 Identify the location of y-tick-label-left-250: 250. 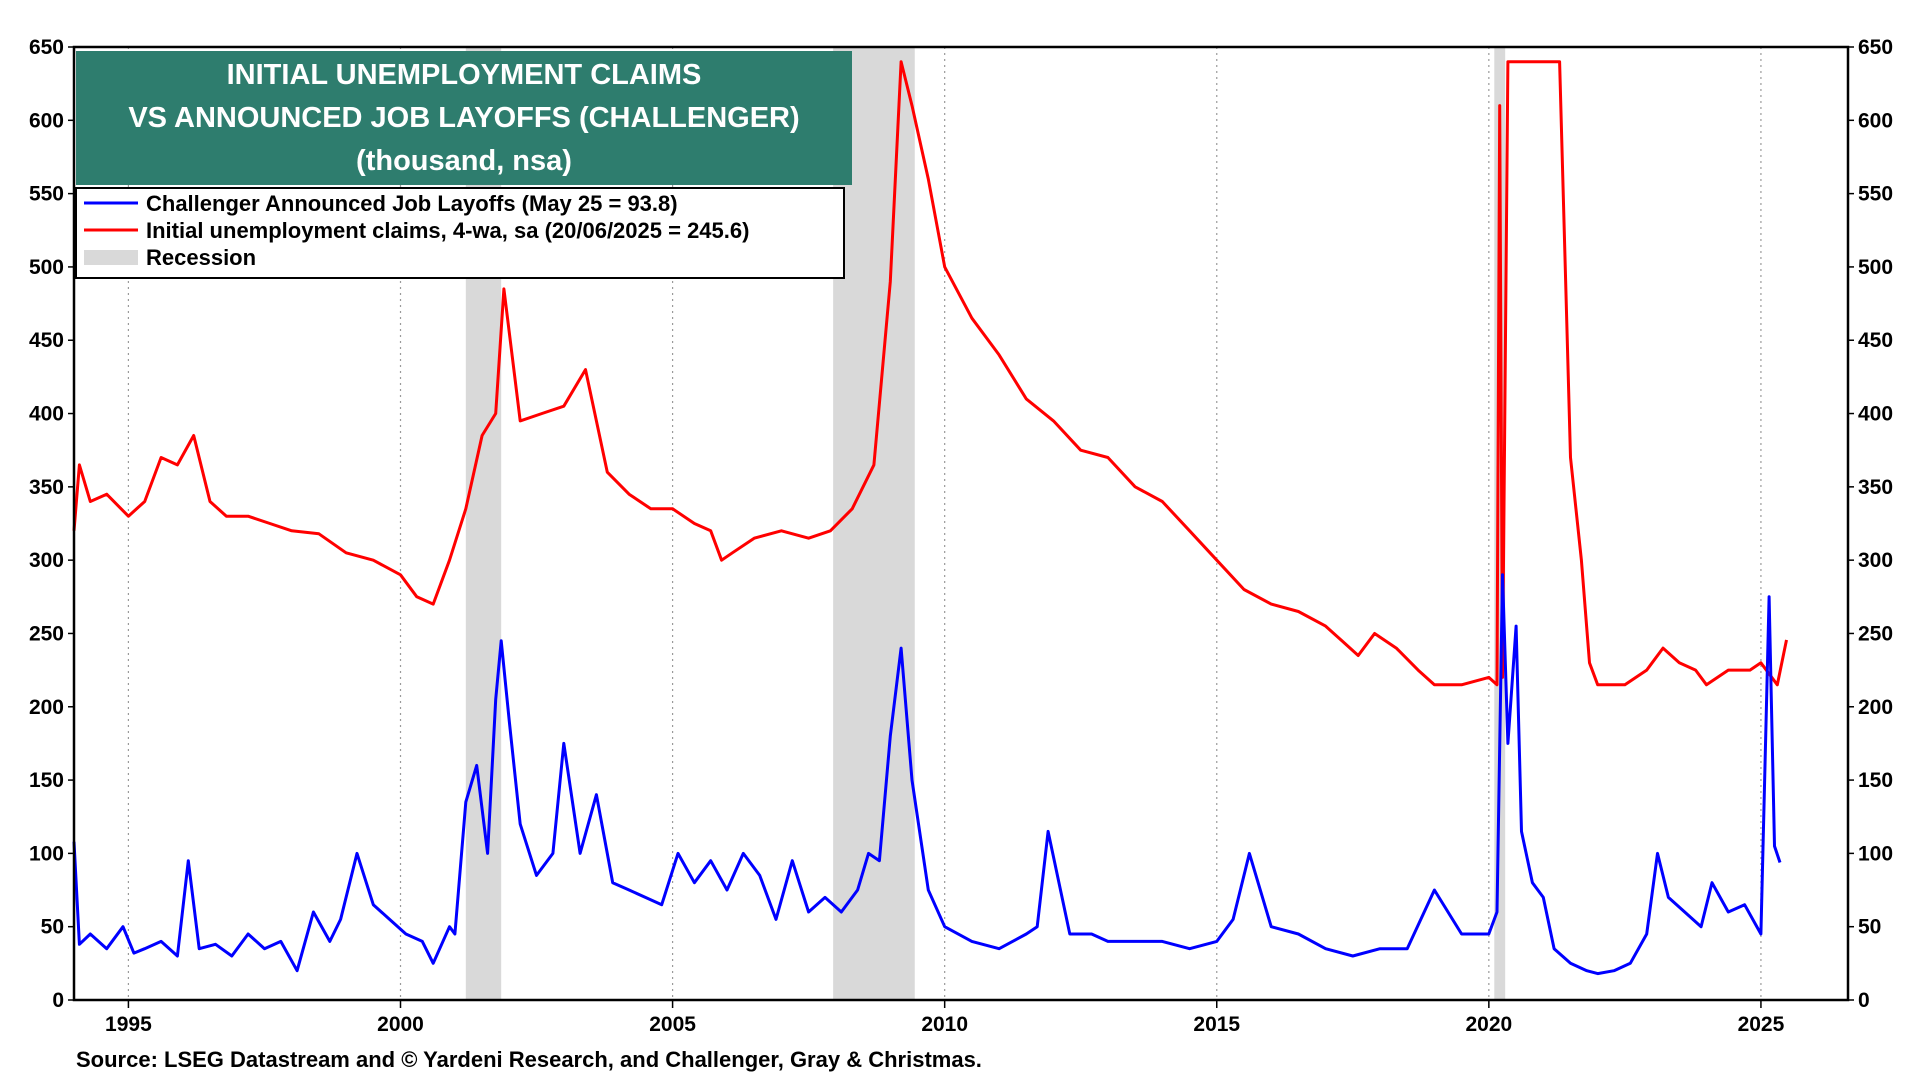
(46, 633).